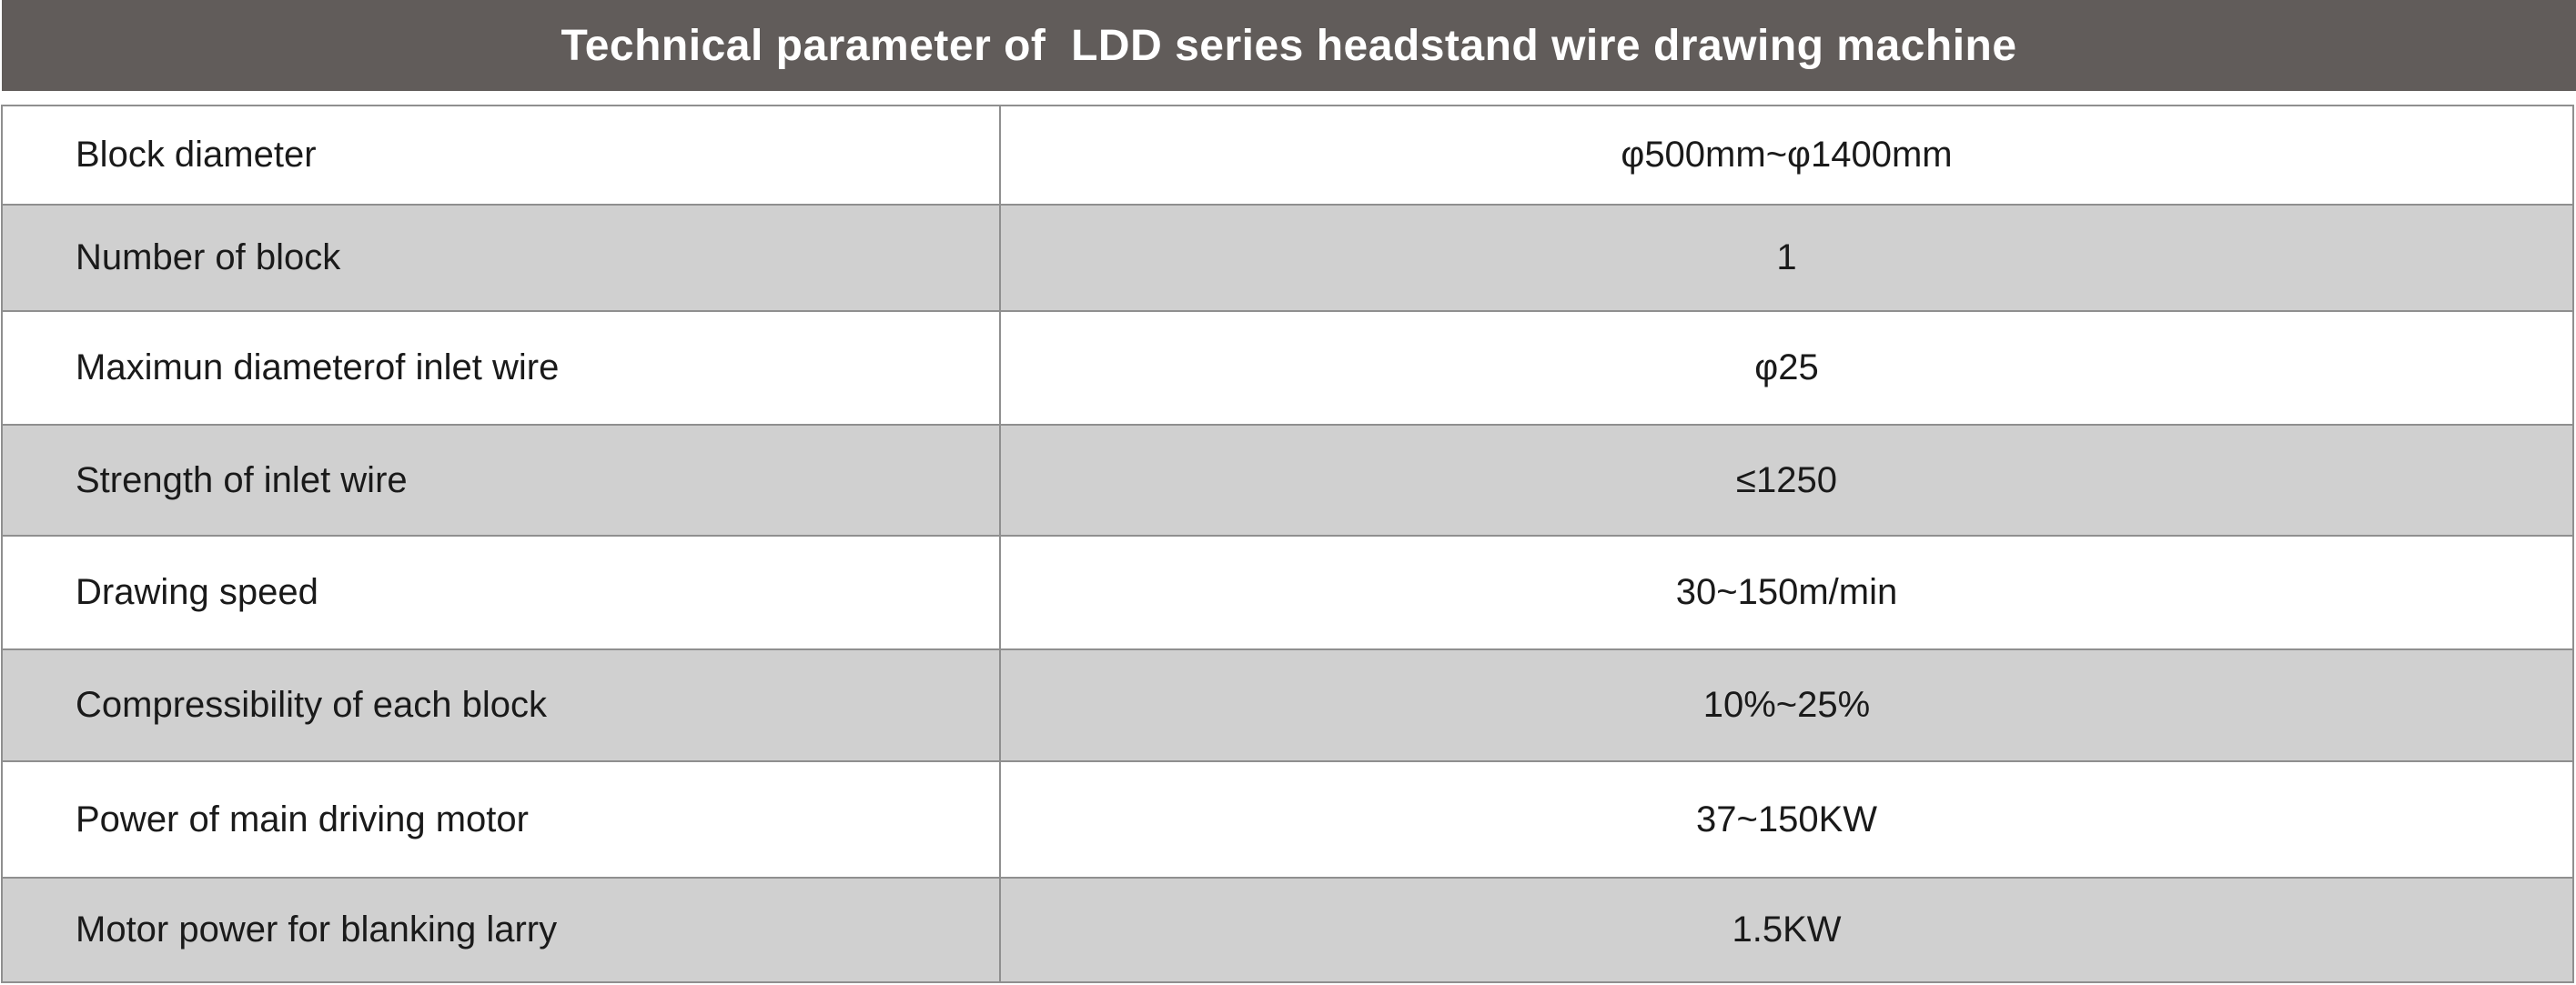 This screenshot has height=985, width=2576. Describe the element at coordinates (502, 155) in the screenshot. I see `row-label: Block diameter` at that location.